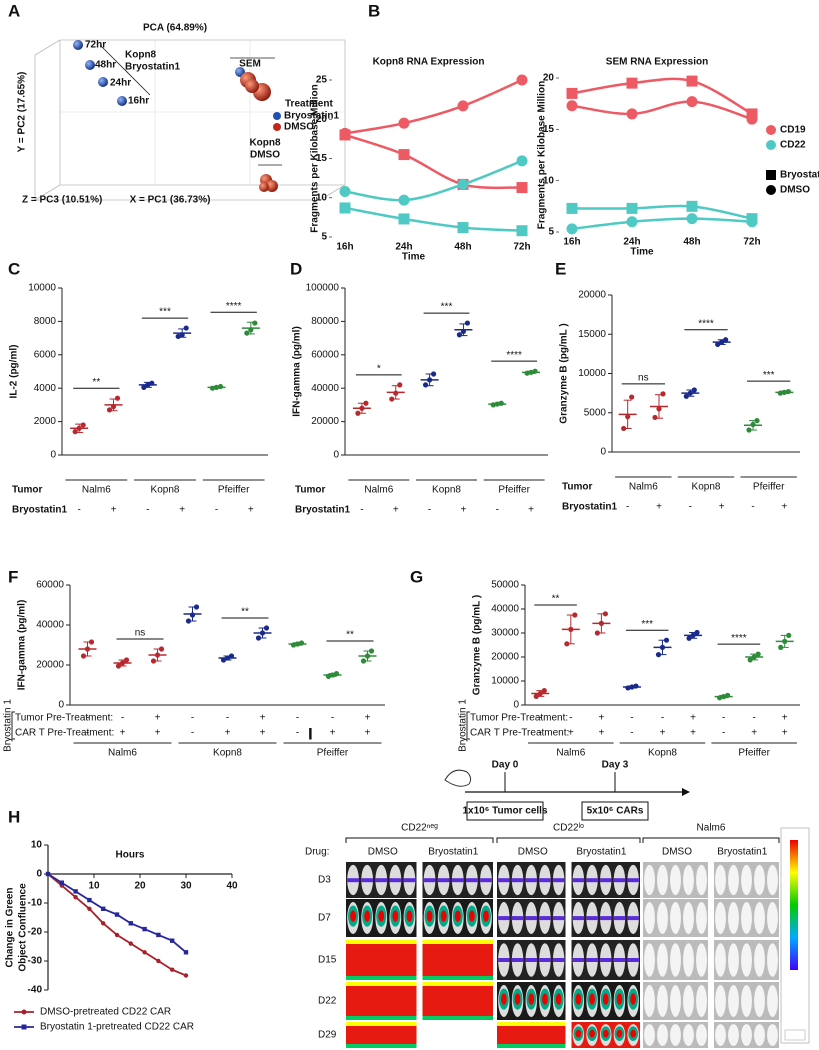 The height and width of the screenshot is (1050, 819). Describe the element at coordinates (549, 129) in the screenshot. I see `y-tick-label: 15` at that location.